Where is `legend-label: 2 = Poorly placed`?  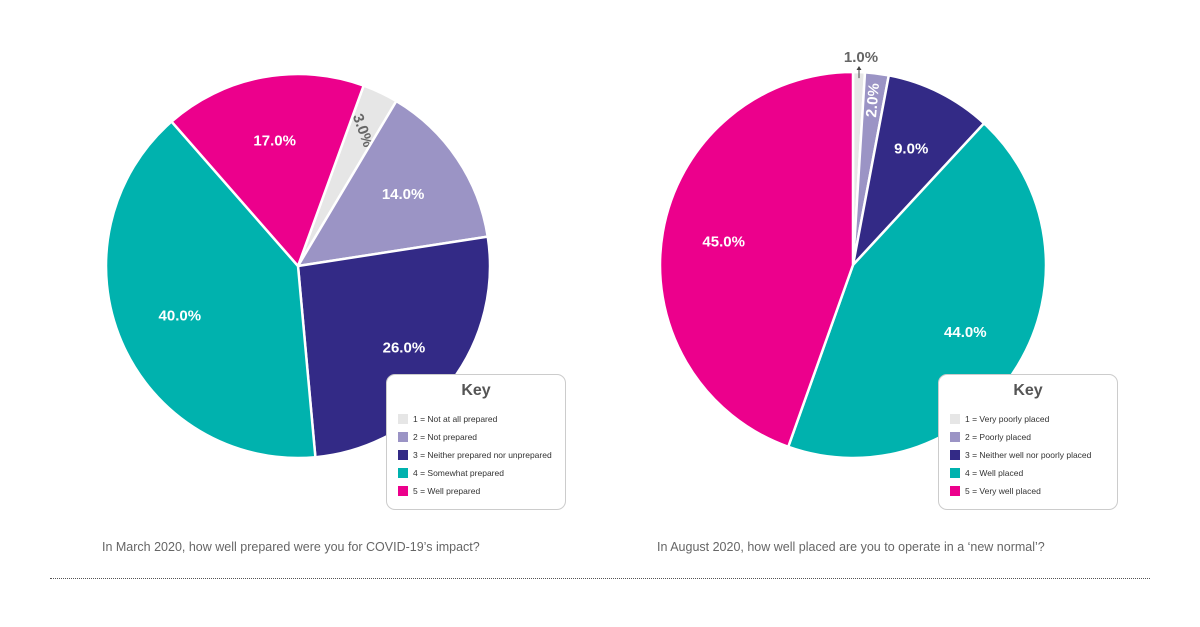 legend-label: 2 = Poorly placed is located at coordinates (998, 437).